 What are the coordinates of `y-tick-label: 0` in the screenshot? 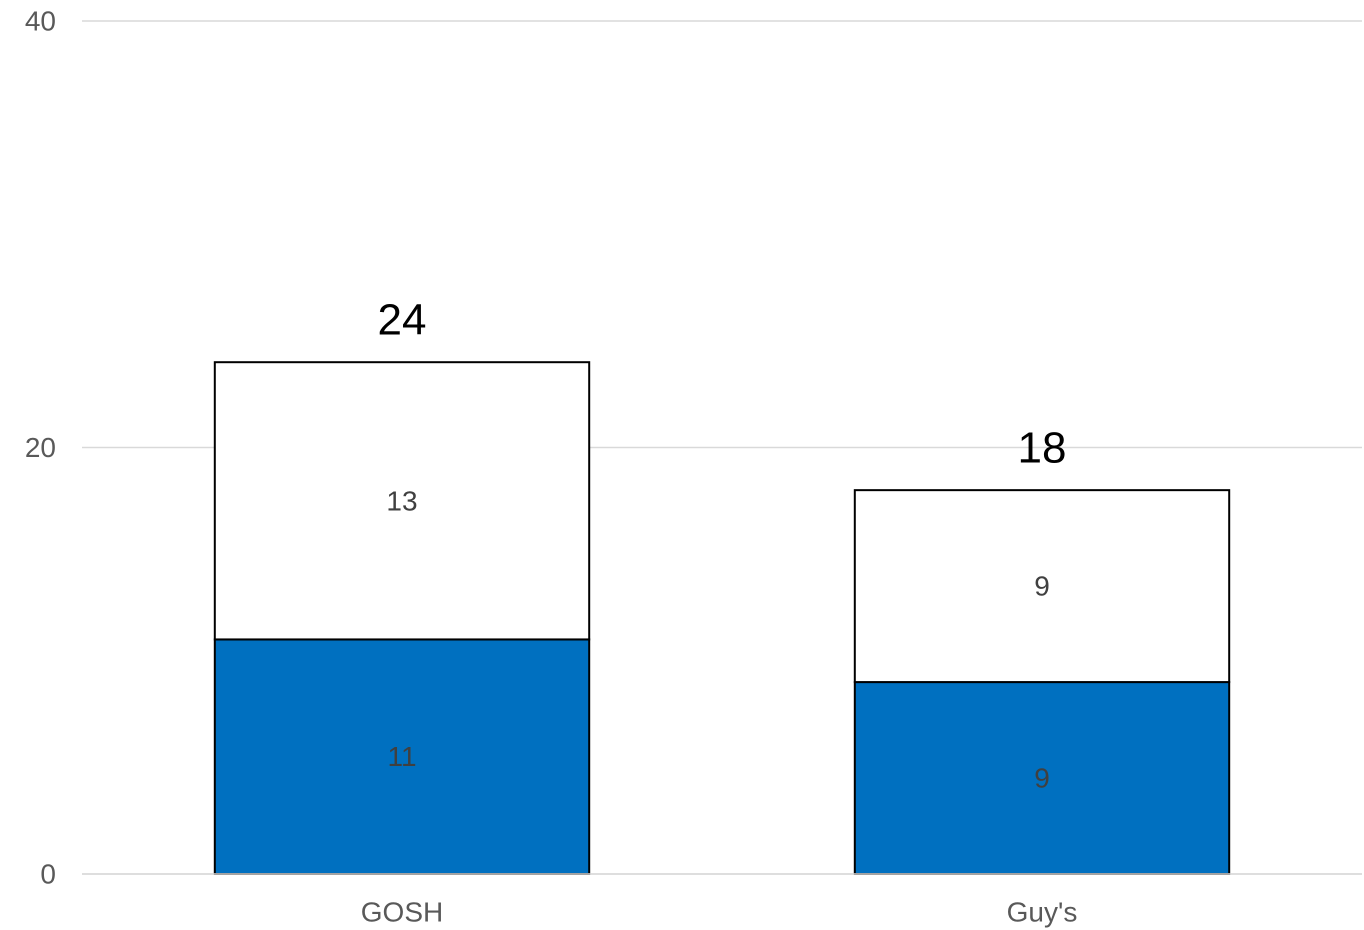 It's located at (48, 874).